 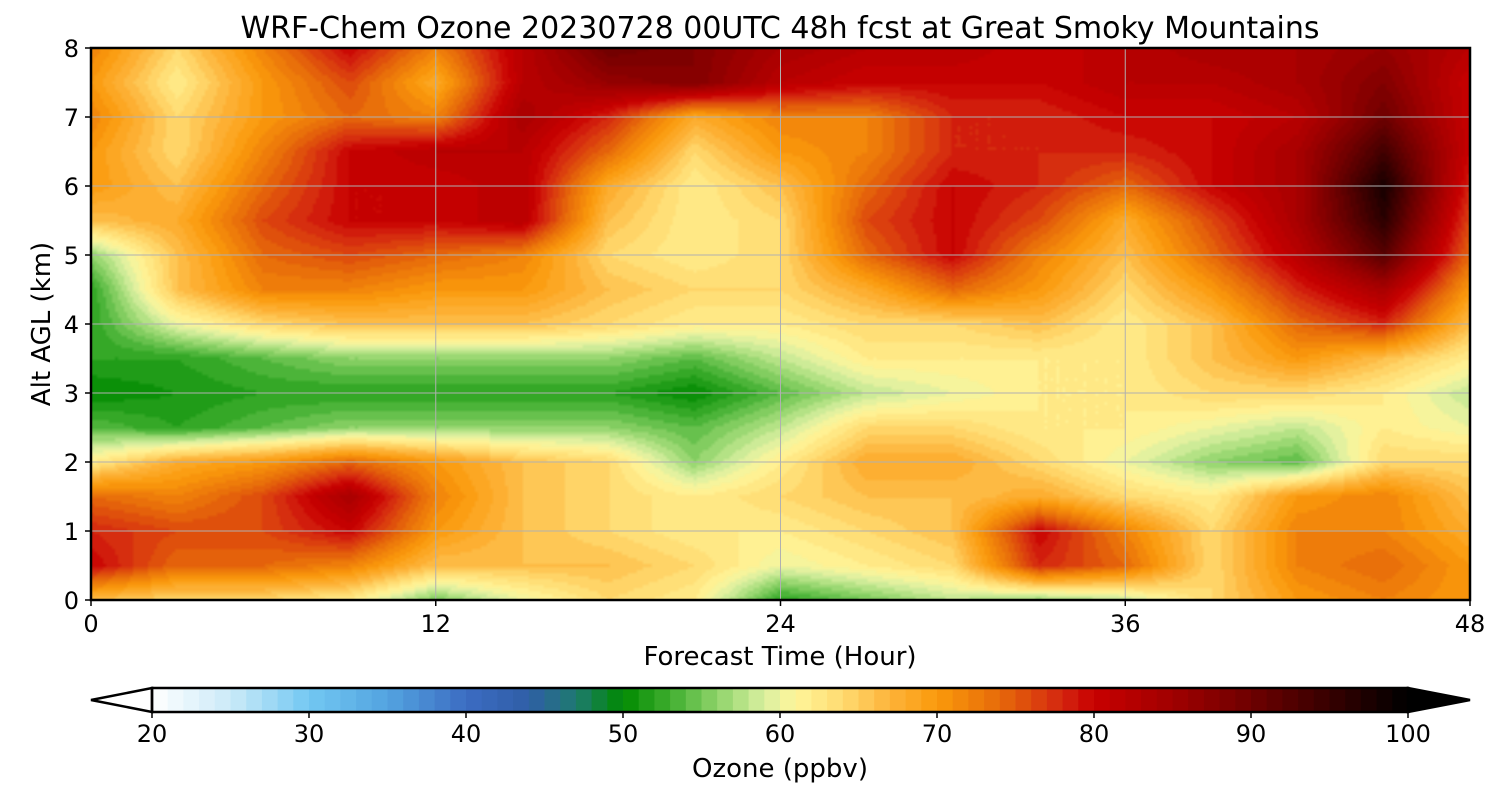 I want to click on x-tick-label: 48, so click(x=1470, y=624).